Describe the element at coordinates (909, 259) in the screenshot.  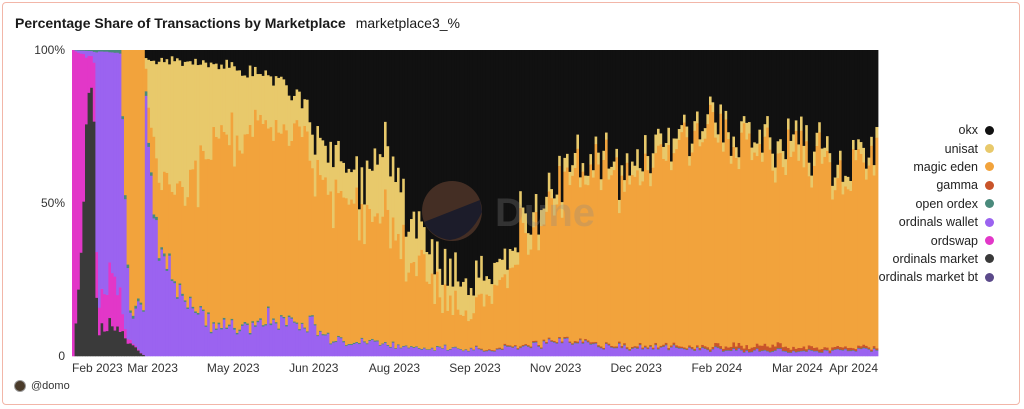
I see `legend-item-ordinals-market: ordinals market` at that location.